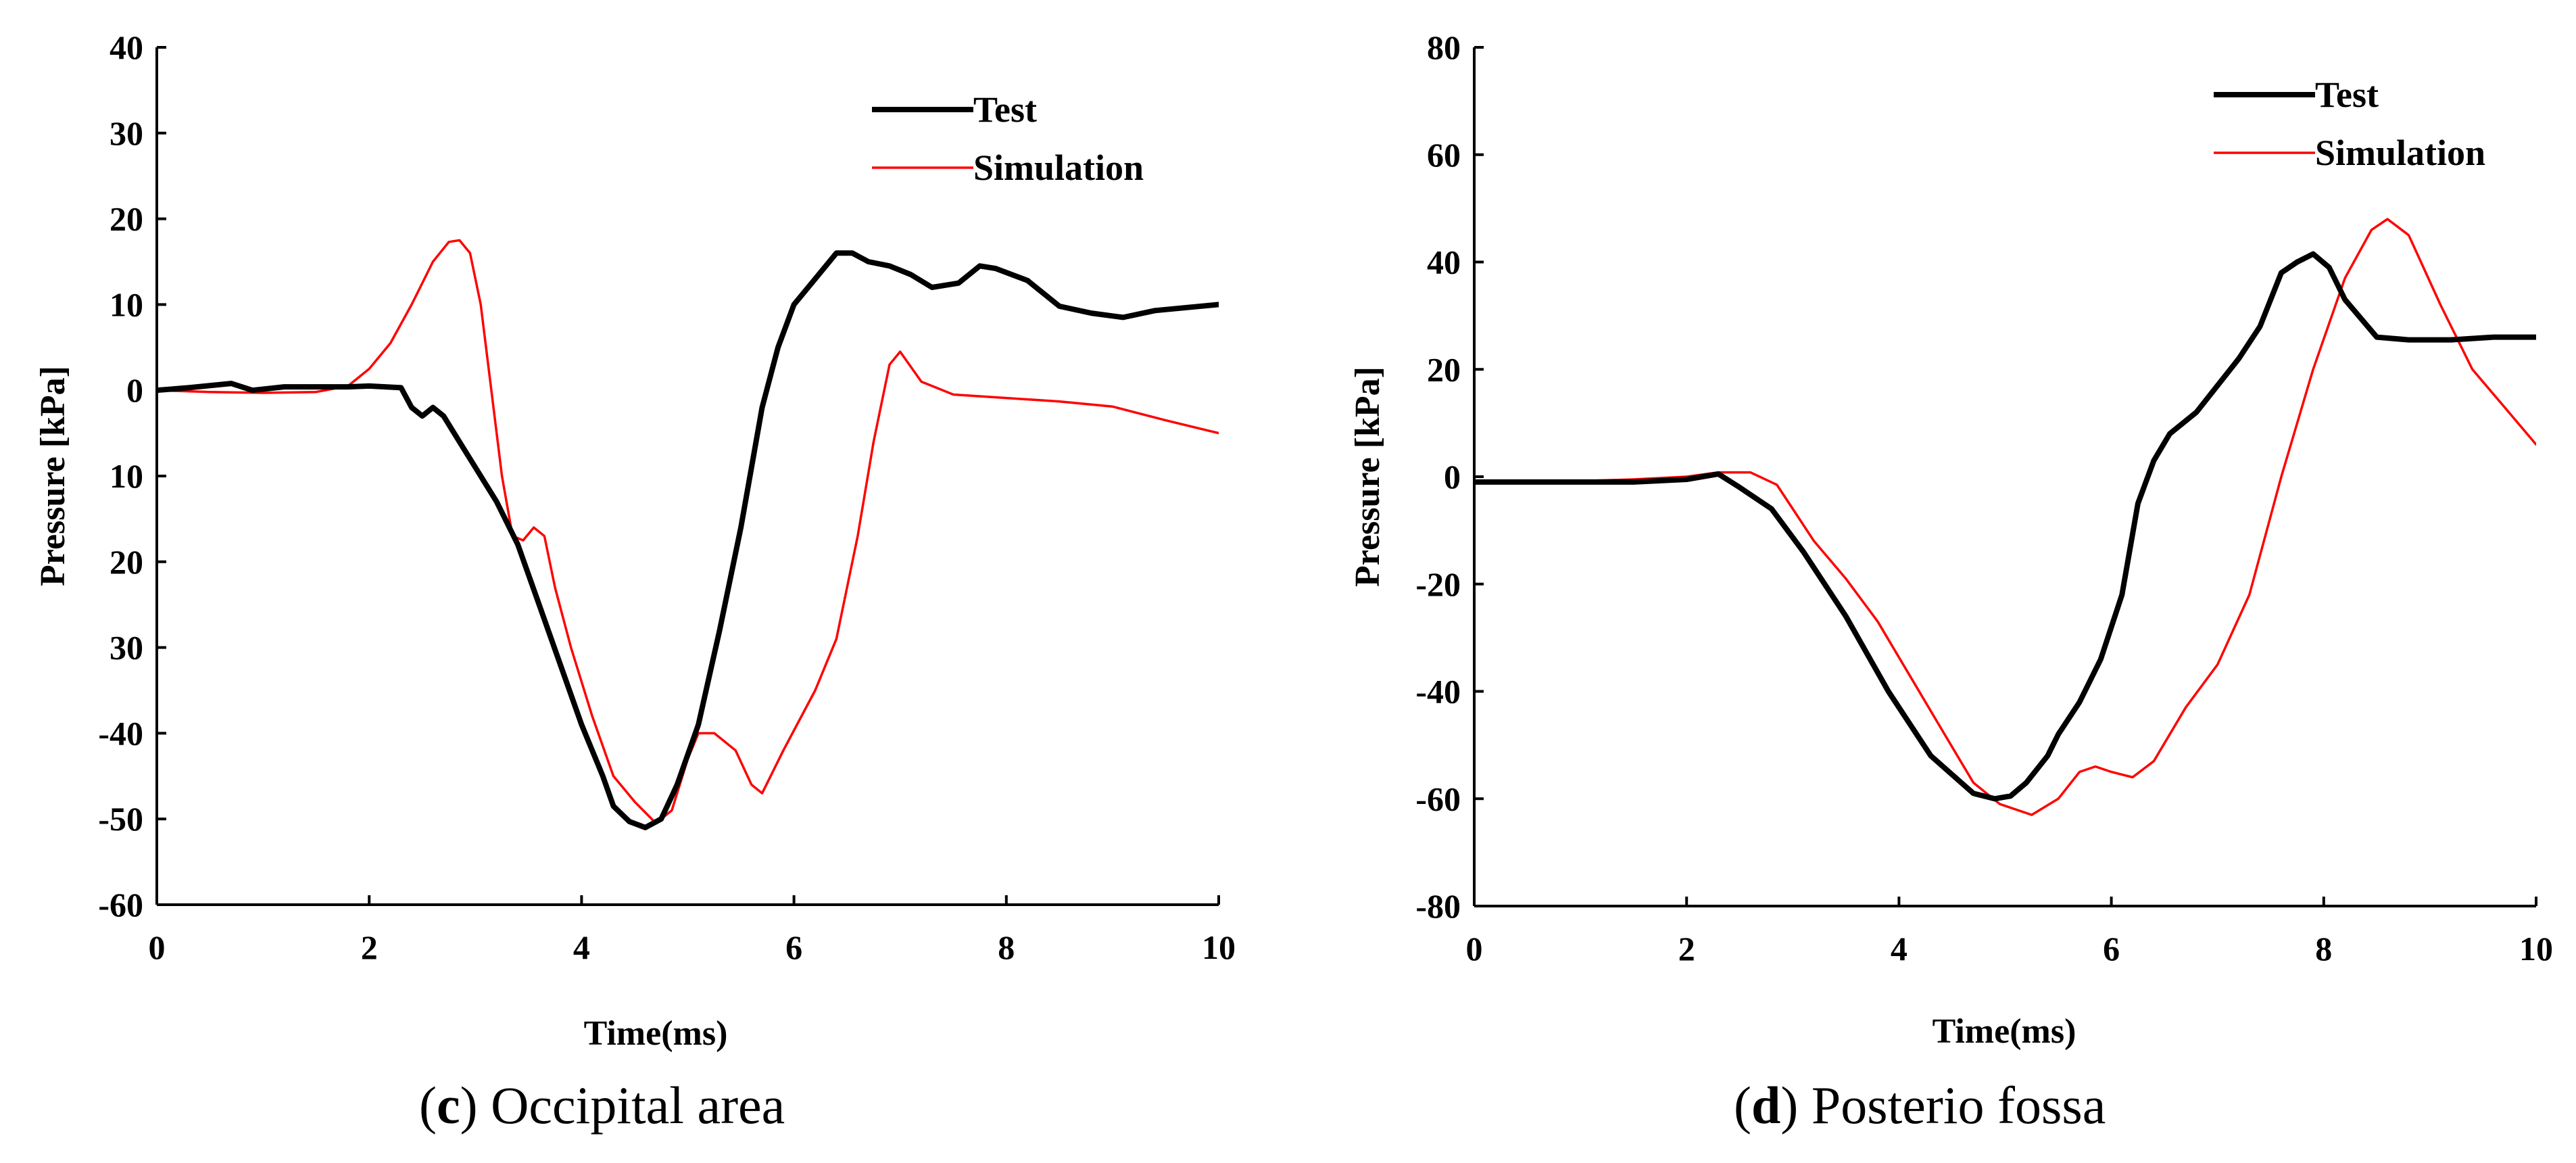 The image size is (2576, 1163). I want to click on y-tick-label: -80, so click(1438, 906).